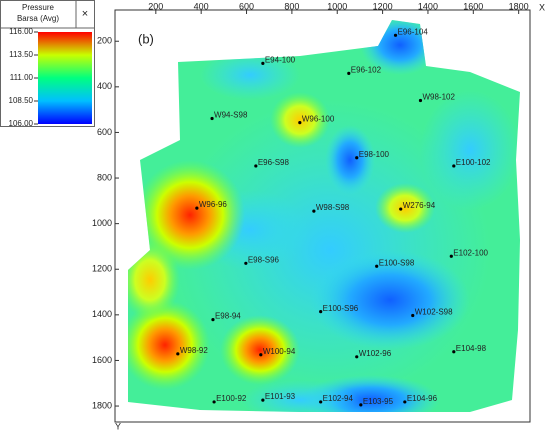 The image size is (550, 432). What do you see at coordinates (264, 259) in the screenshot?
I see `well-label: E98-S96` at bounding box center [264, 259].